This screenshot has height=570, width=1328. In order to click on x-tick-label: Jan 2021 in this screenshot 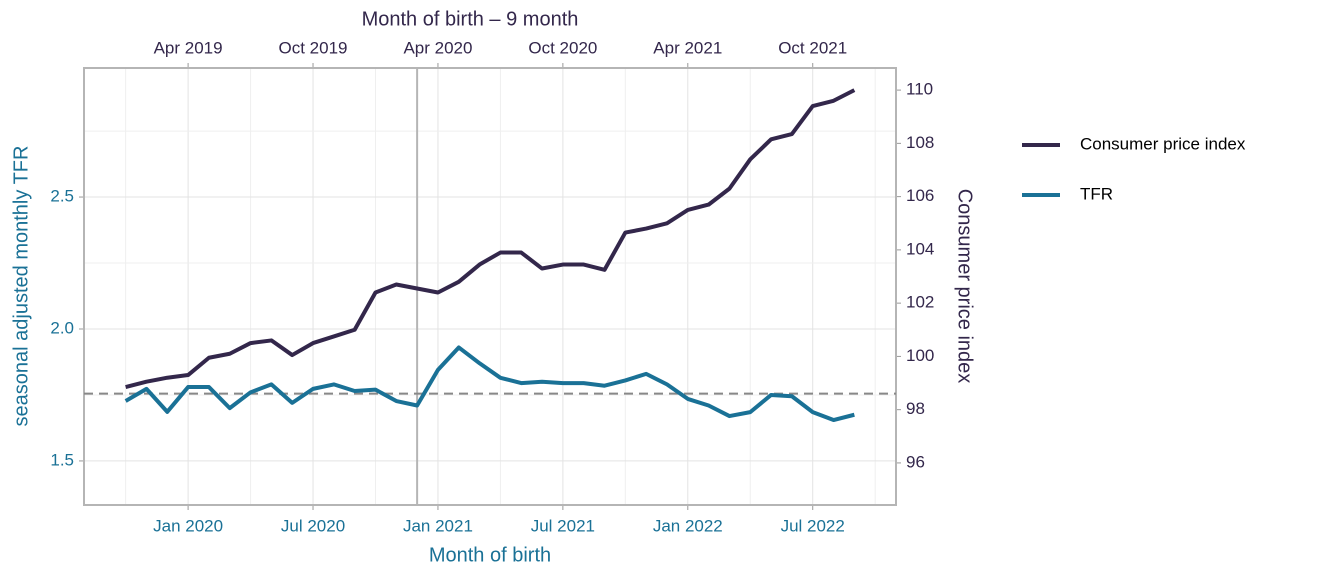, I will do `click(438, 525)`.